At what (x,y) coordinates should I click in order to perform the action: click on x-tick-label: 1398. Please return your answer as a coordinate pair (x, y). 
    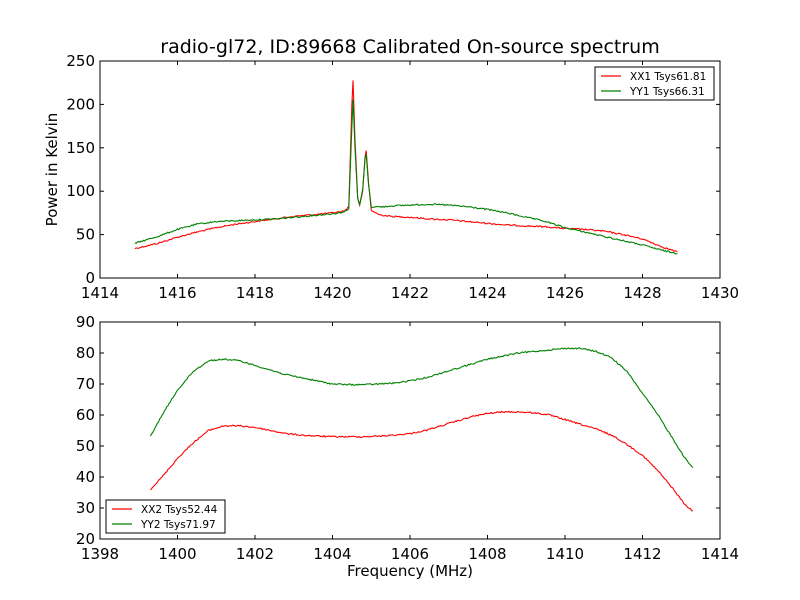
    Looking at the image, I should click on (100, 554).